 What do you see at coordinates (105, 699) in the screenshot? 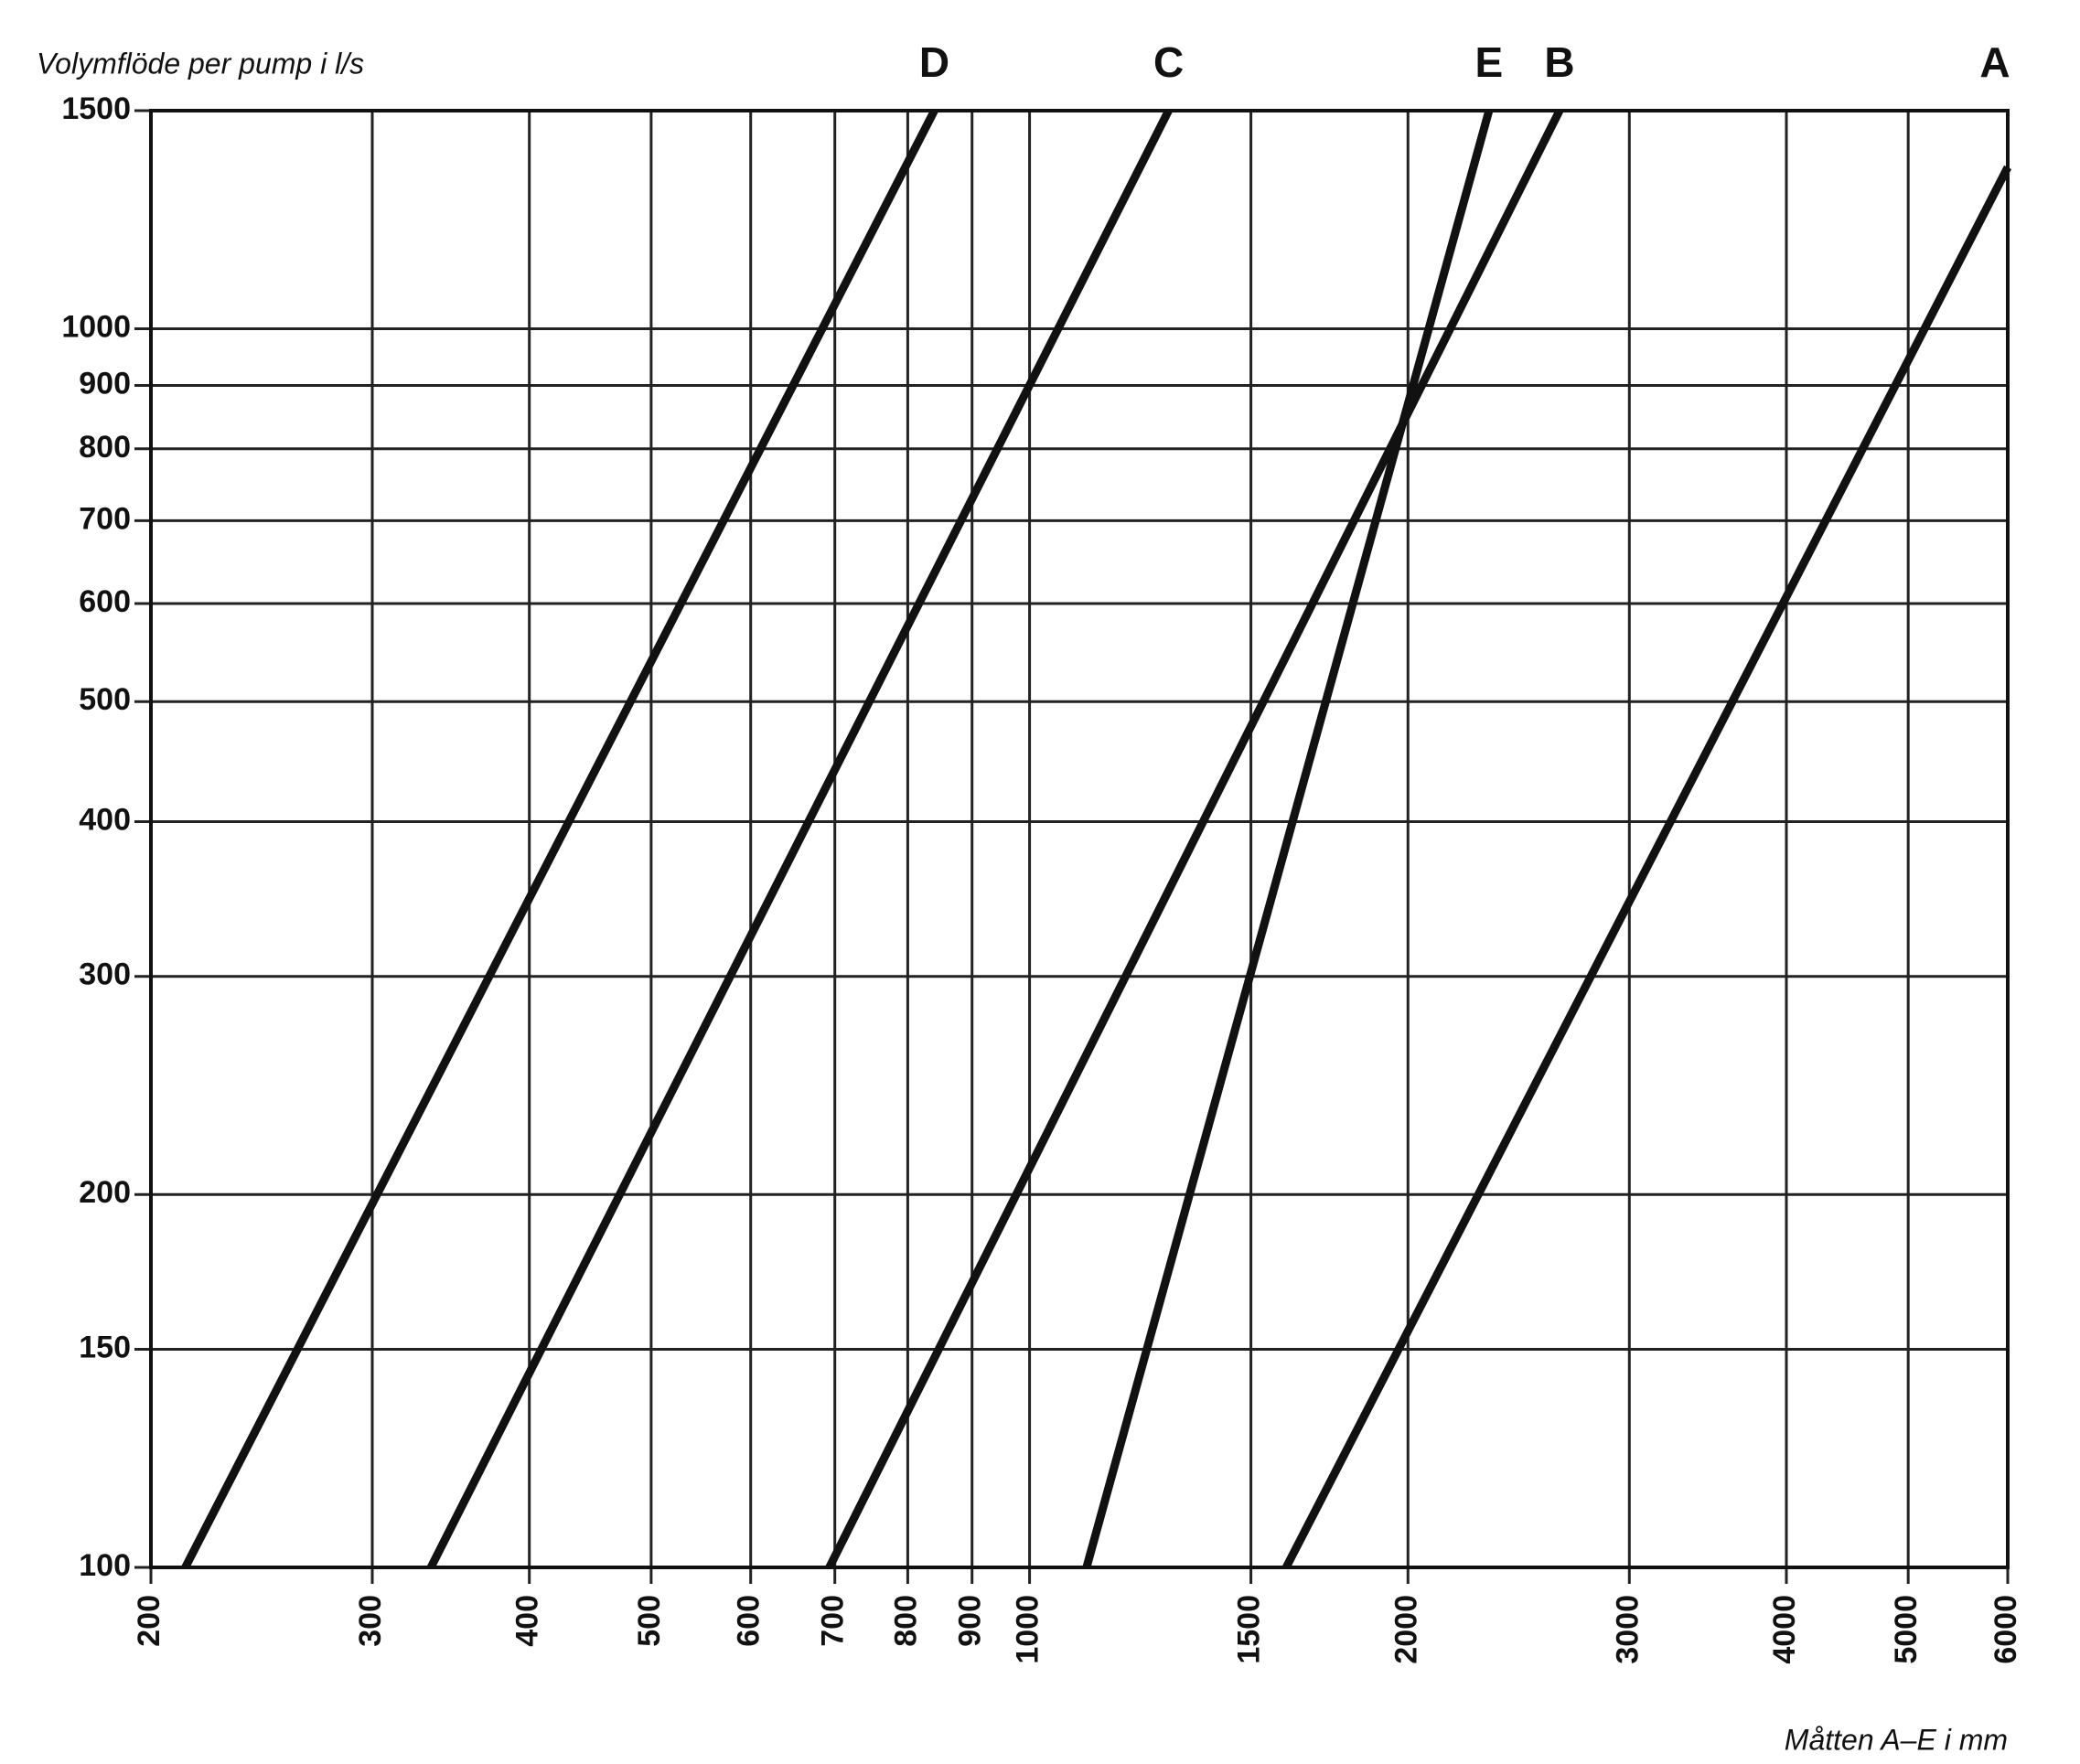
I see `y-tick-label: 500` at bounding box center [105, 699].